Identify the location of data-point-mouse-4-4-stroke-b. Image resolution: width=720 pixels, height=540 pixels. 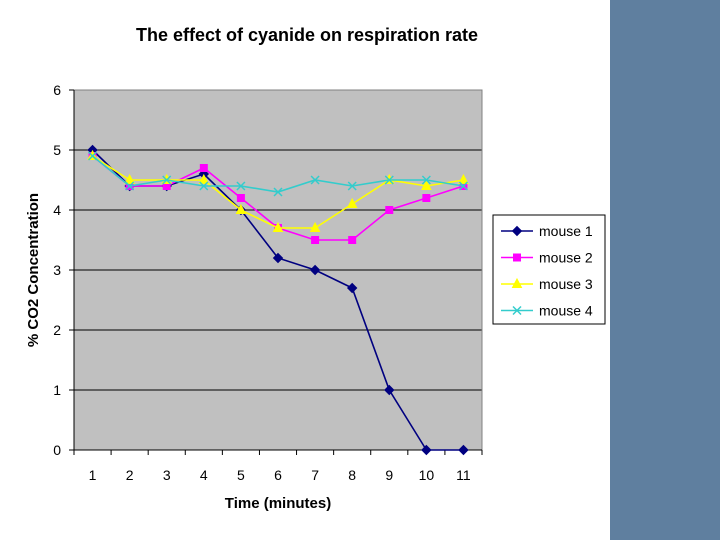
(204, 186).